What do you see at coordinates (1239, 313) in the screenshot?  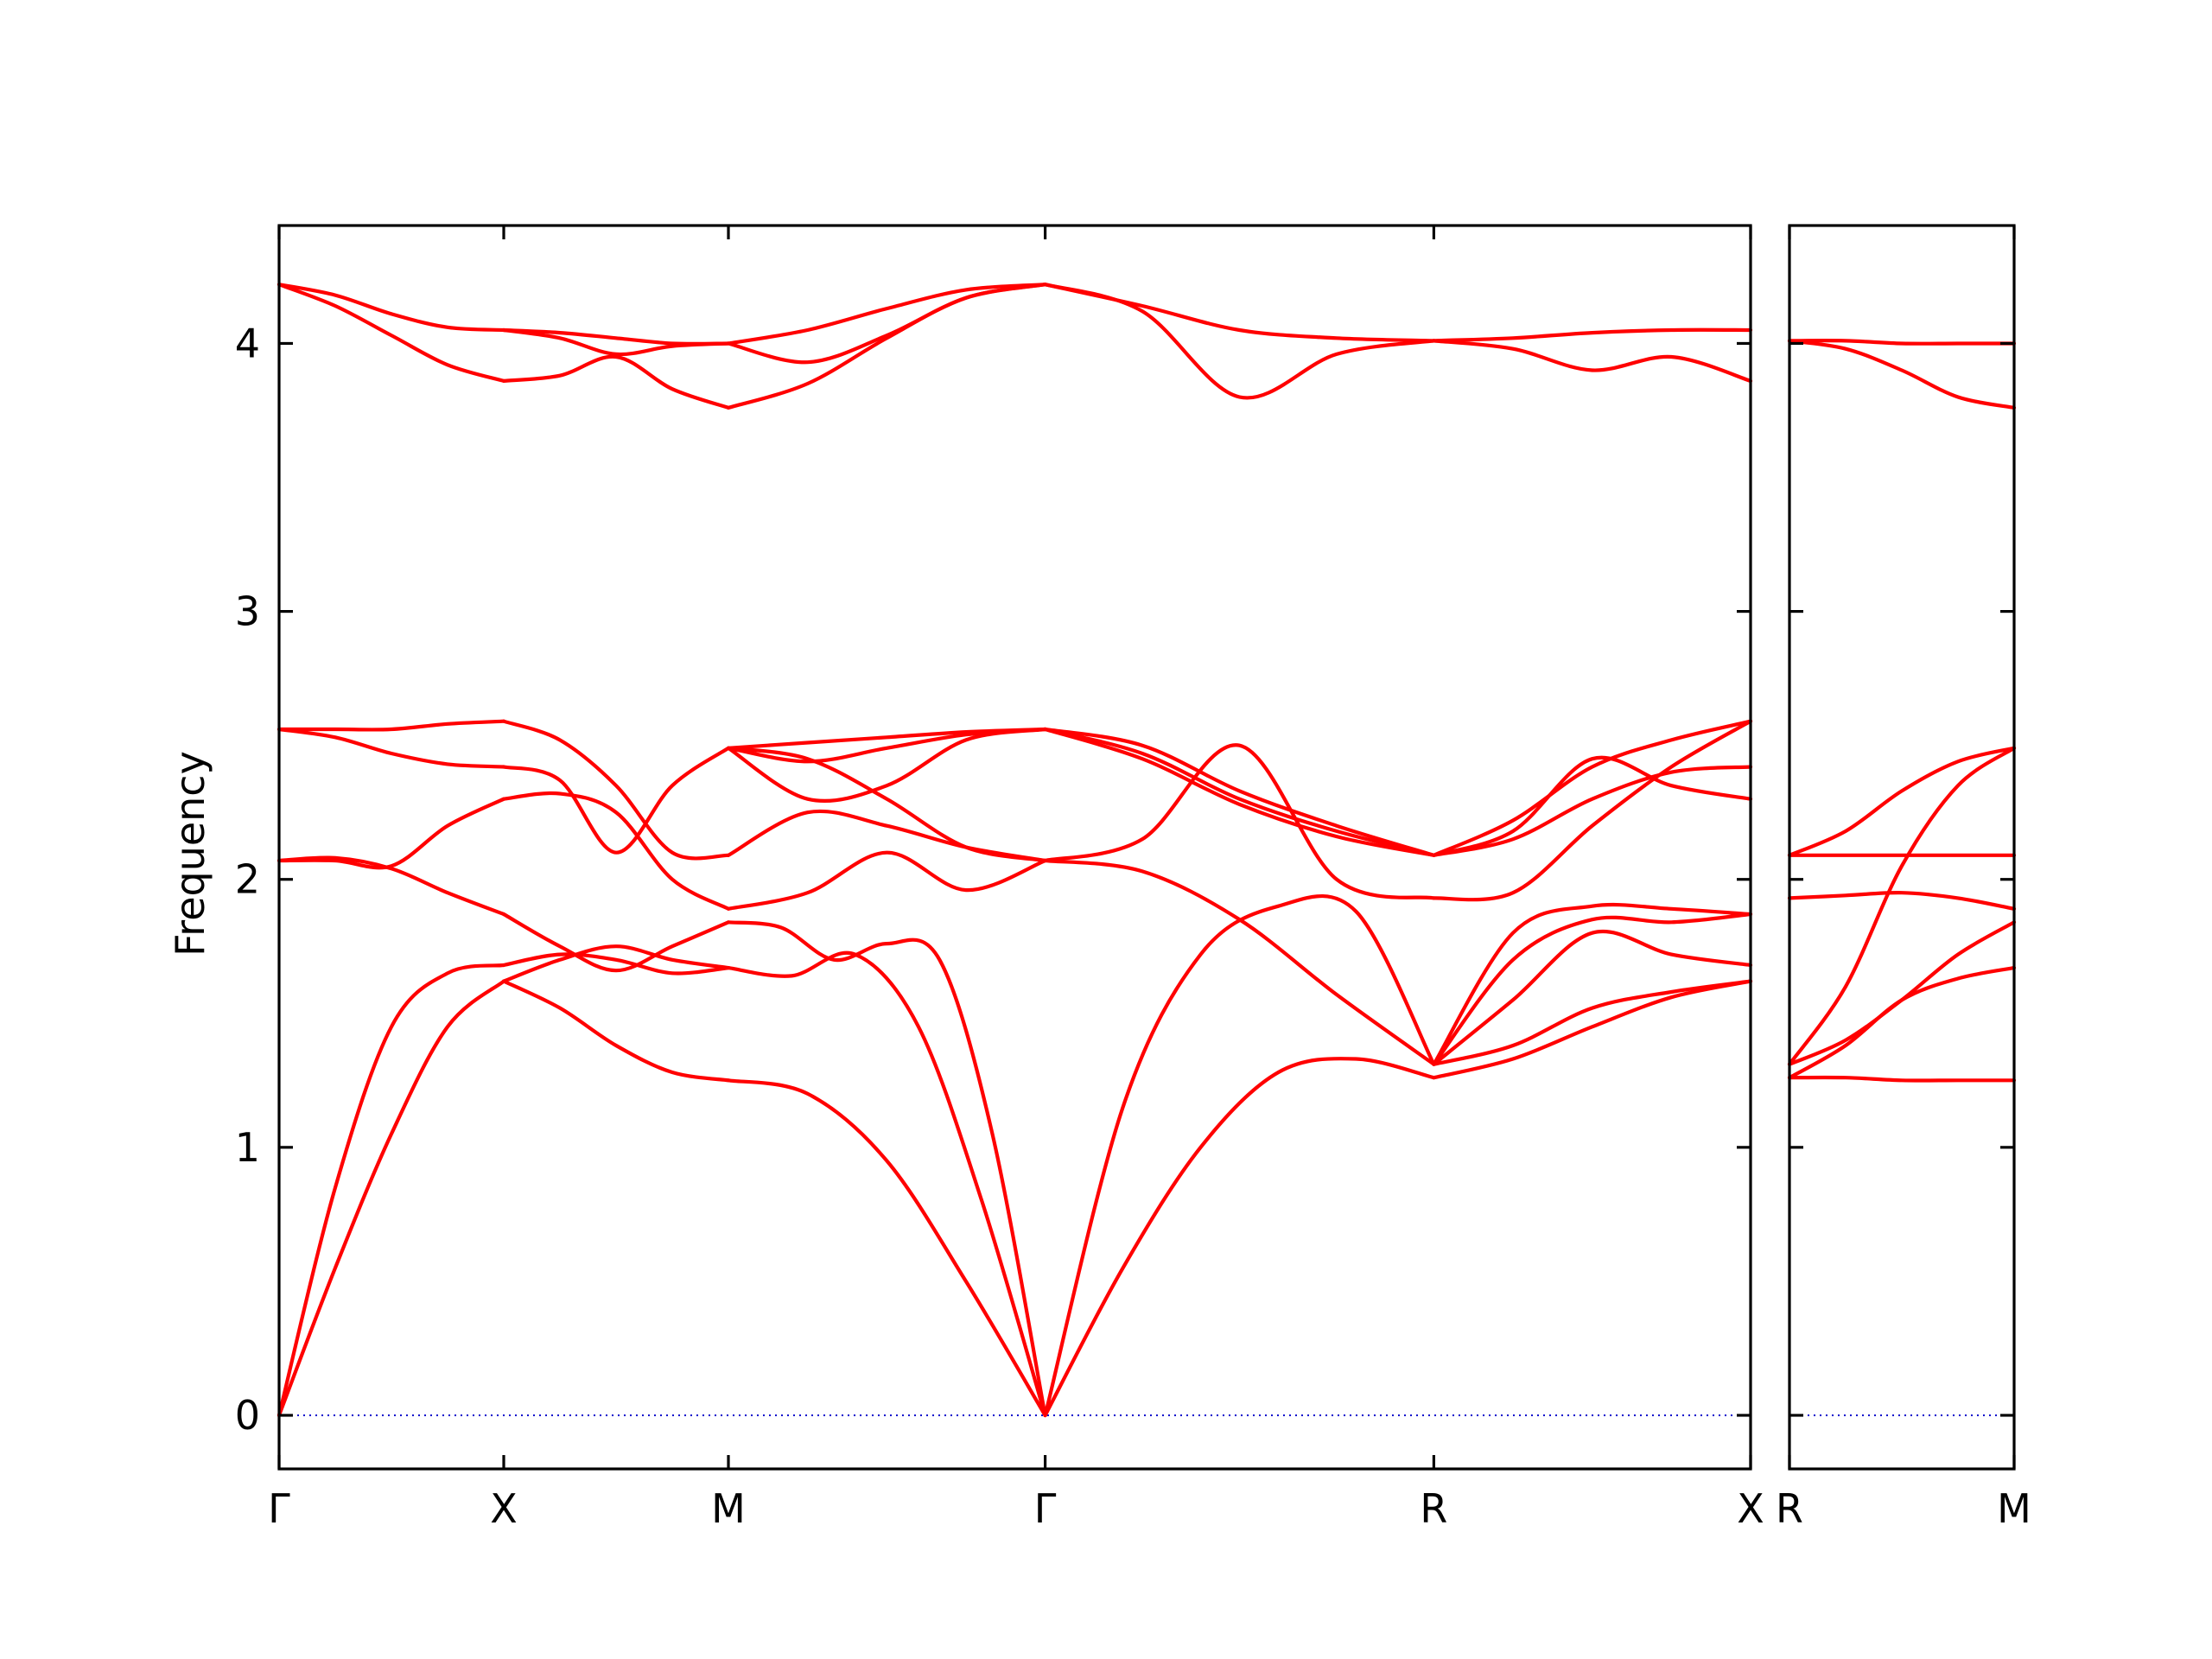 I see `band-Γ-R-8` at bounding box center [1239, 313].